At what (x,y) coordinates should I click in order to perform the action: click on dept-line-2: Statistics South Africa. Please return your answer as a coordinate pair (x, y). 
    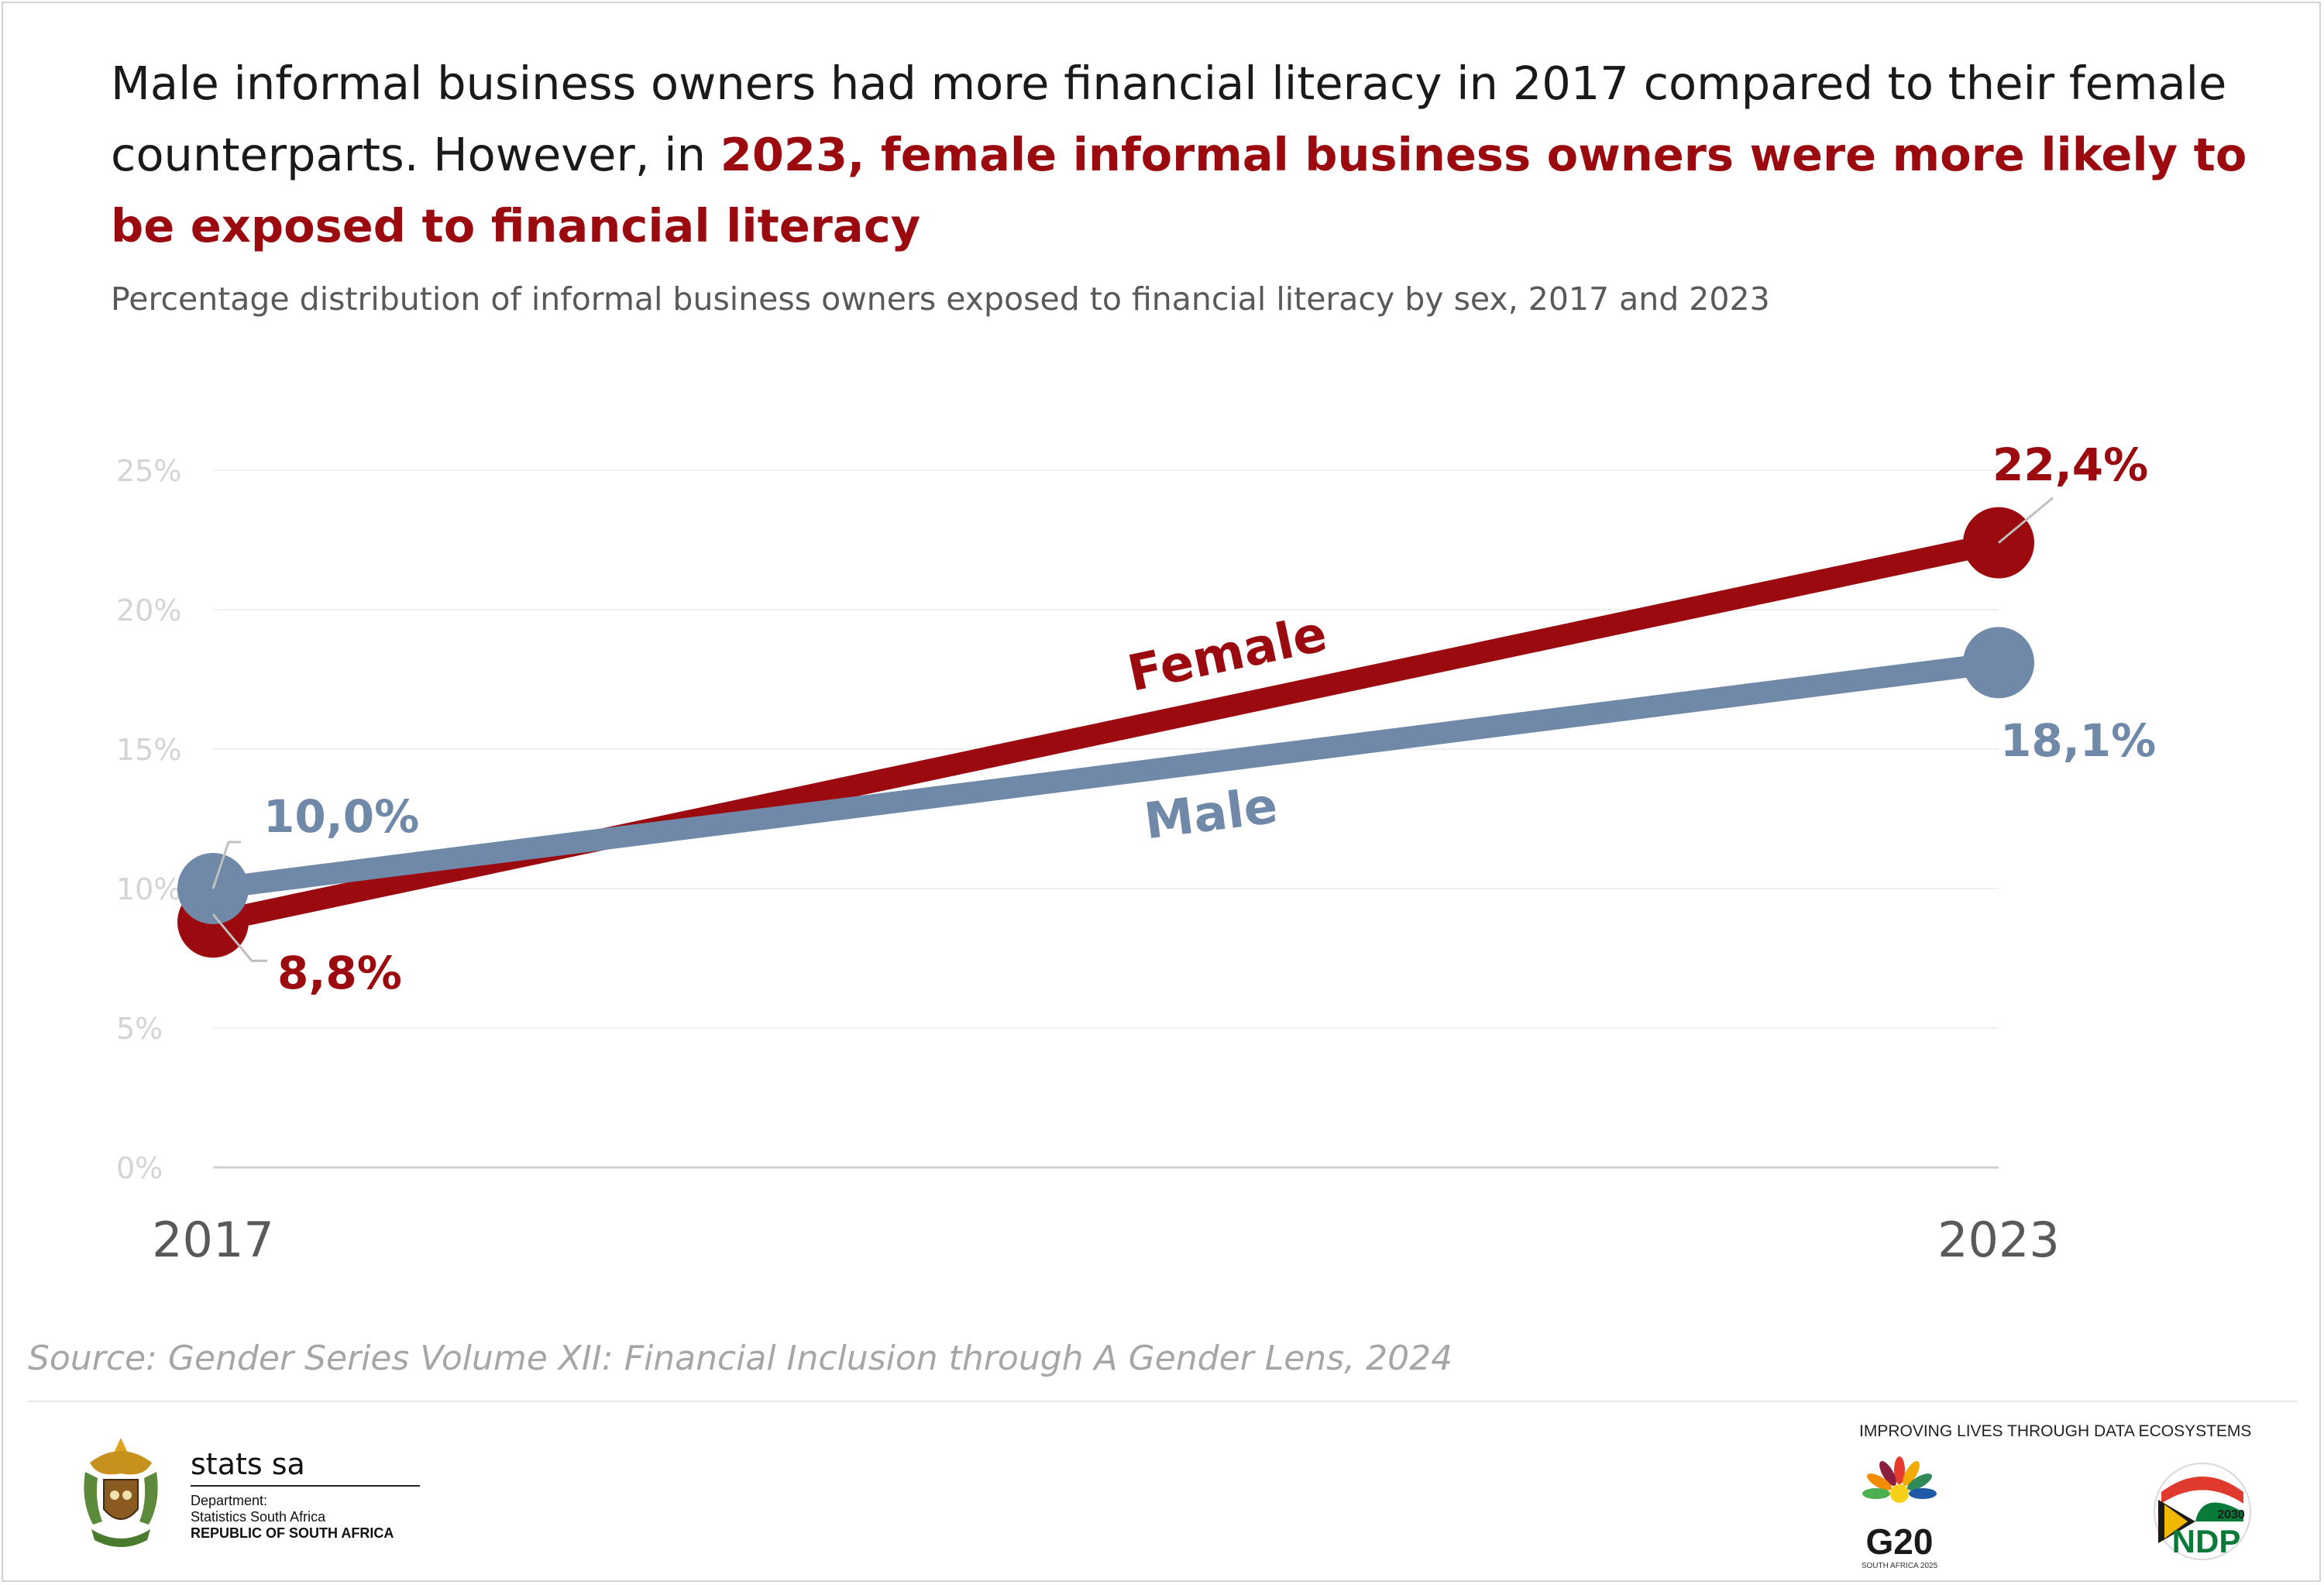
    Looking at the image, I should click on (258, 1517).